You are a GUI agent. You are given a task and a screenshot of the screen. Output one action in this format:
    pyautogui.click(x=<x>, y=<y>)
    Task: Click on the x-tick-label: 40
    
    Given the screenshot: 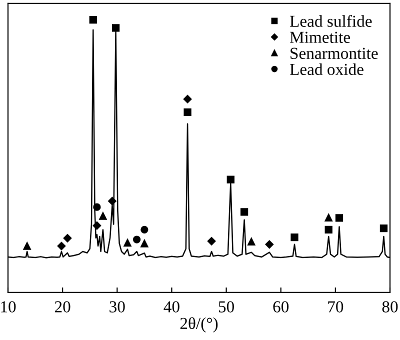 What is the action you would take?
    pyautogui.click(x=172, y=306)
    